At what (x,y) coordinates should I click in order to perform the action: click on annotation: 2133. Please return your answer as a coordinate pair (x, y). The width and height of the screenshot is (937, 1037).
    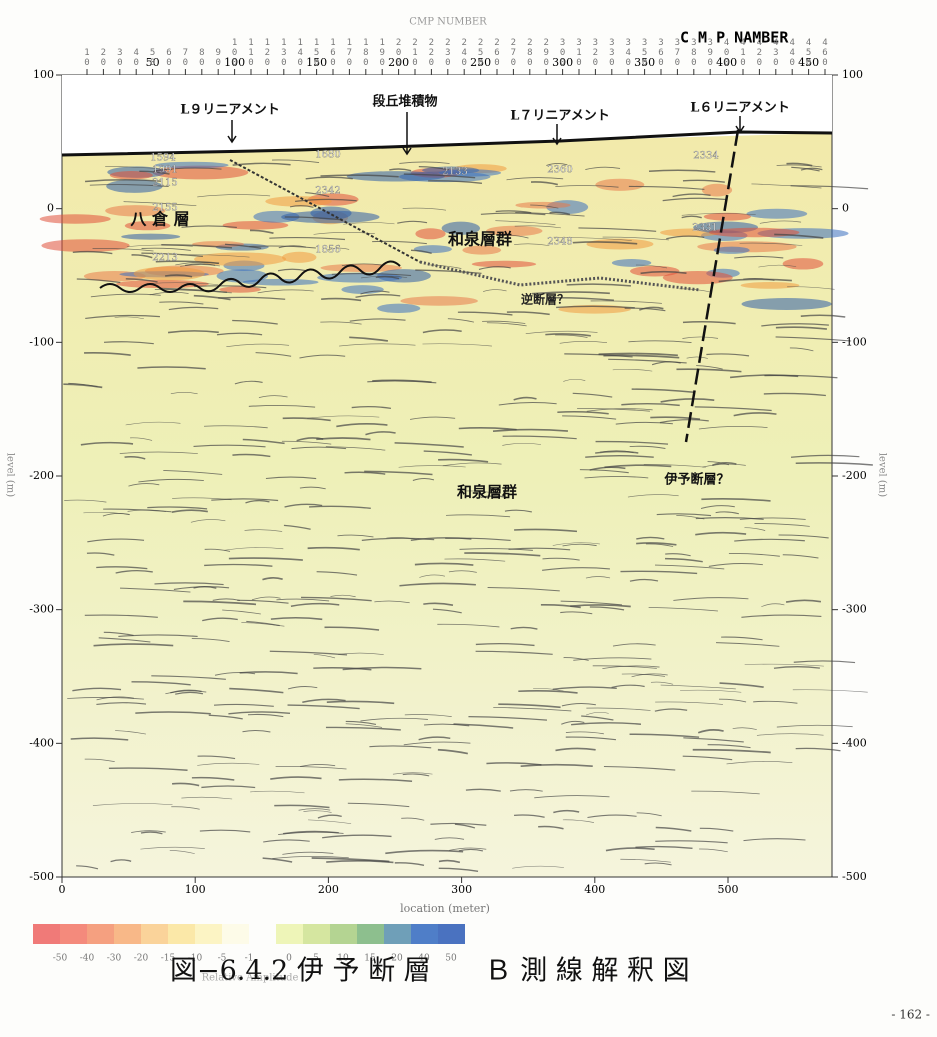
    Looking at the image, I should click on (454, 172).